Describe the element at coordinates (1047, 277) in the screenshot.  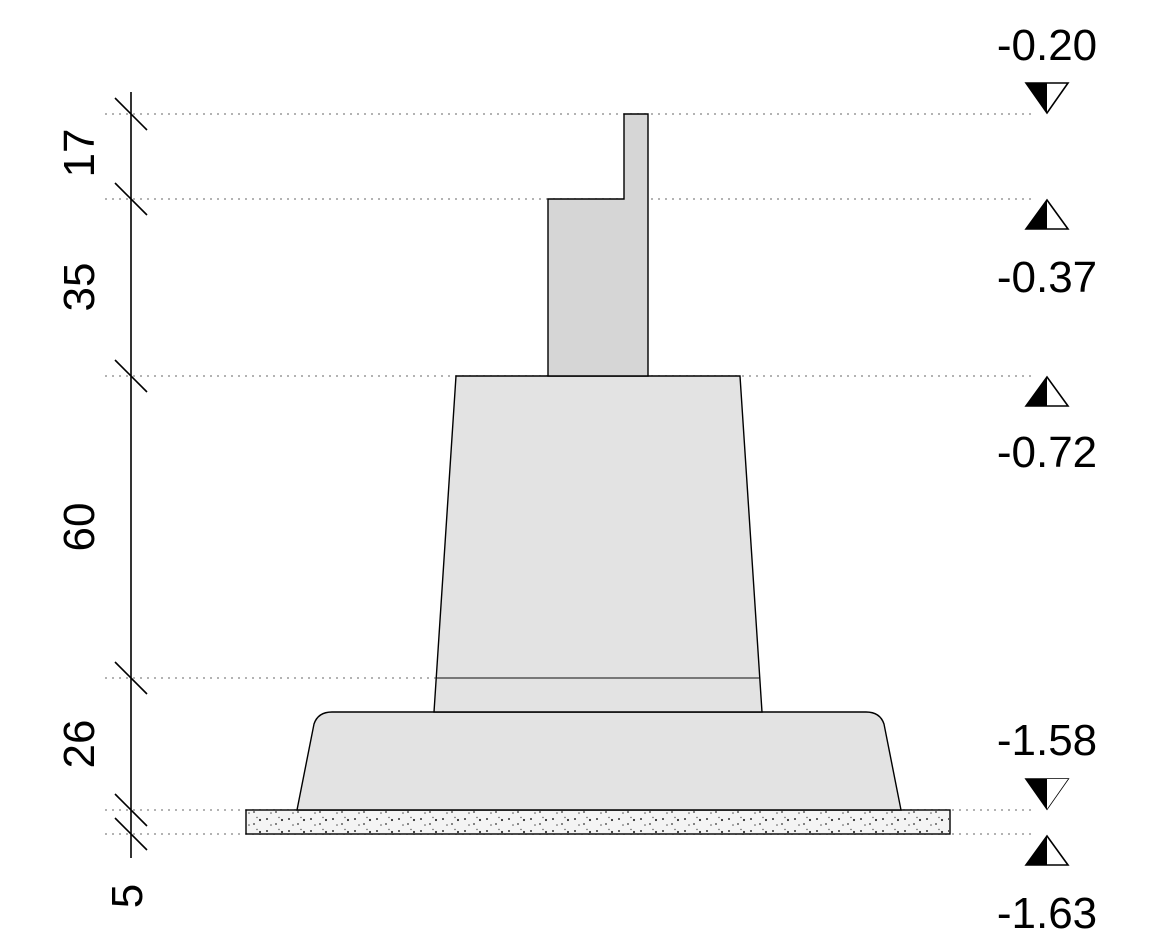
I see `level-label-step: -0.37` at that location.